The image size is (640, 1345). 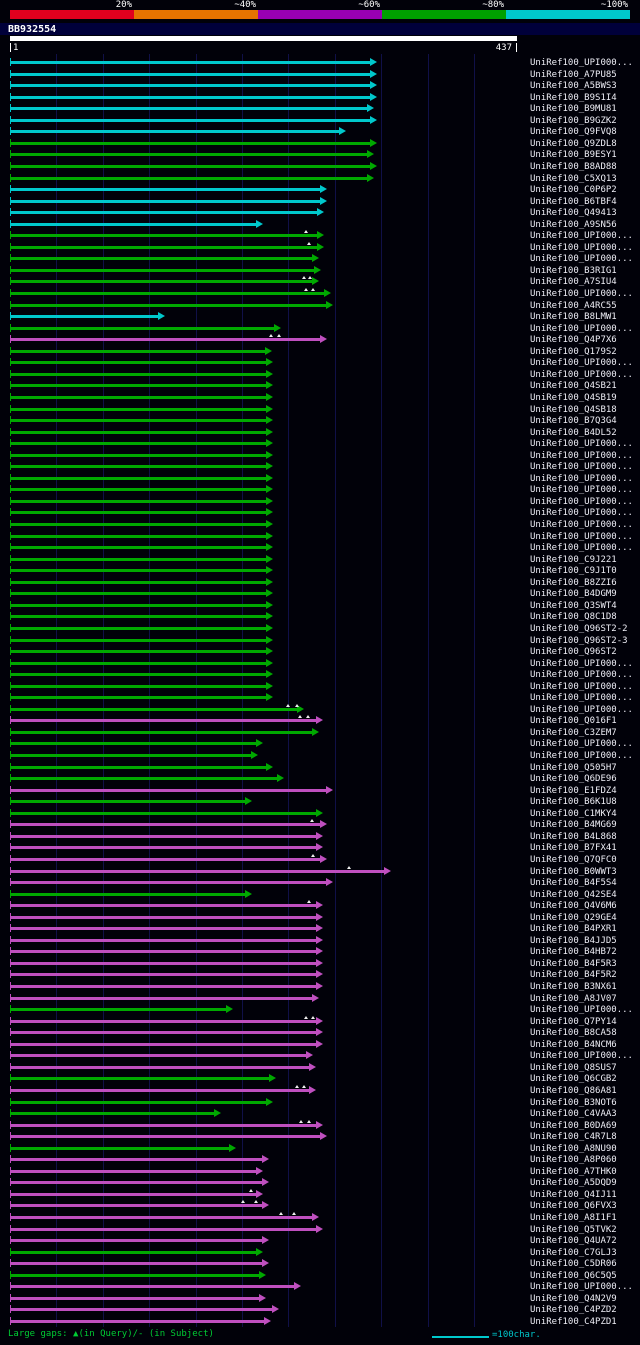 I want to click on hit-label: UniRef100_C4PZD2, so click(x=573, y=1310).